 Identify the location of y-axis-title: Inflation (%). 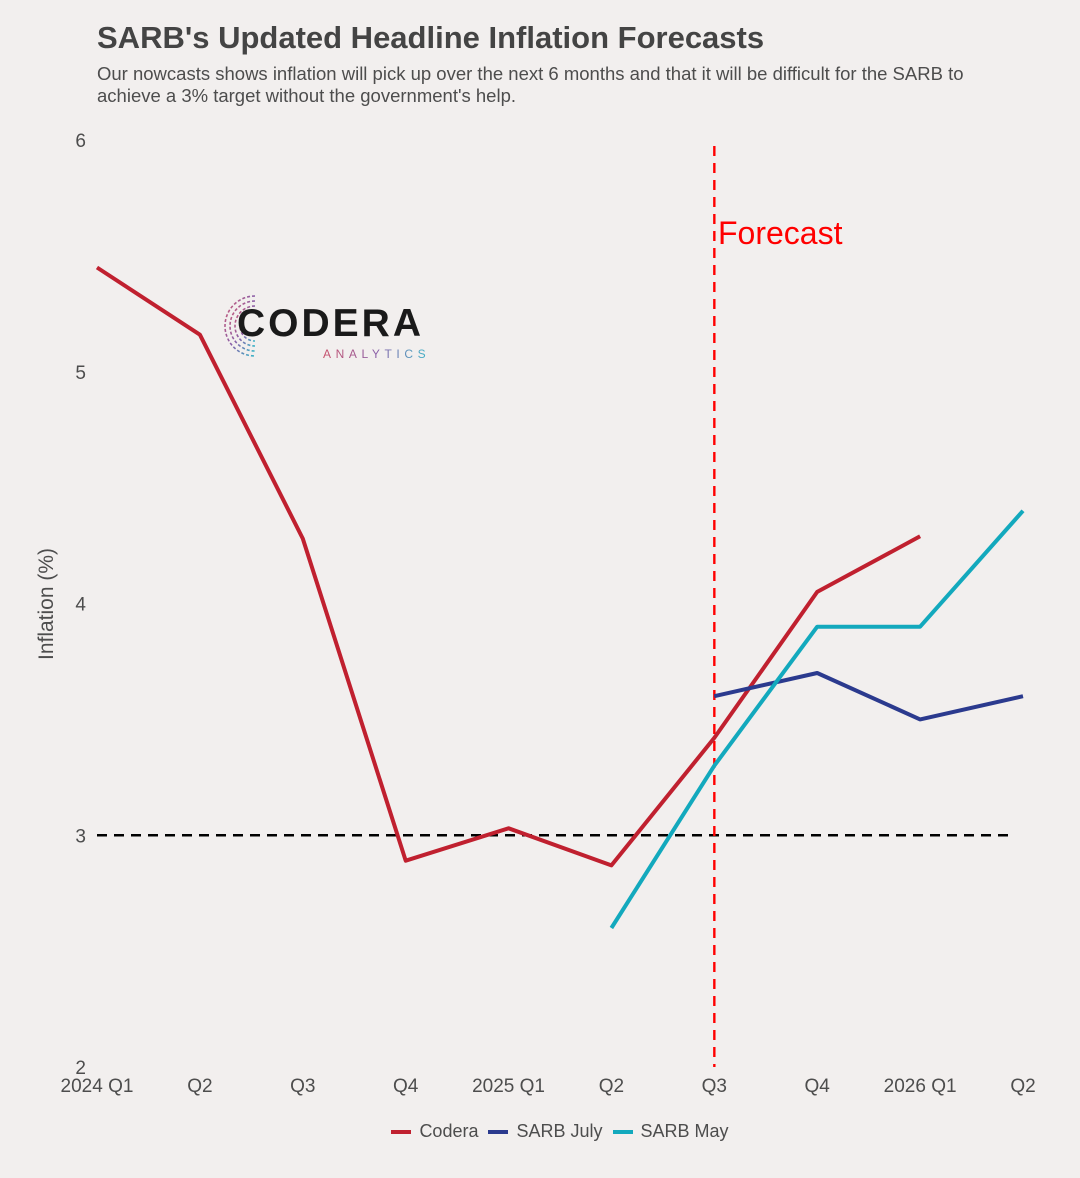
(46, 604).